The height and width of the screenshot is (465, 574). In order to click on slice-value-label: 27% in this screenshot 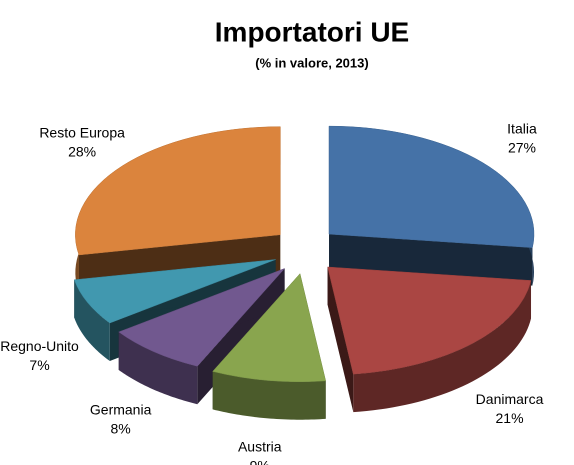, I will do `click(522, 147)`.